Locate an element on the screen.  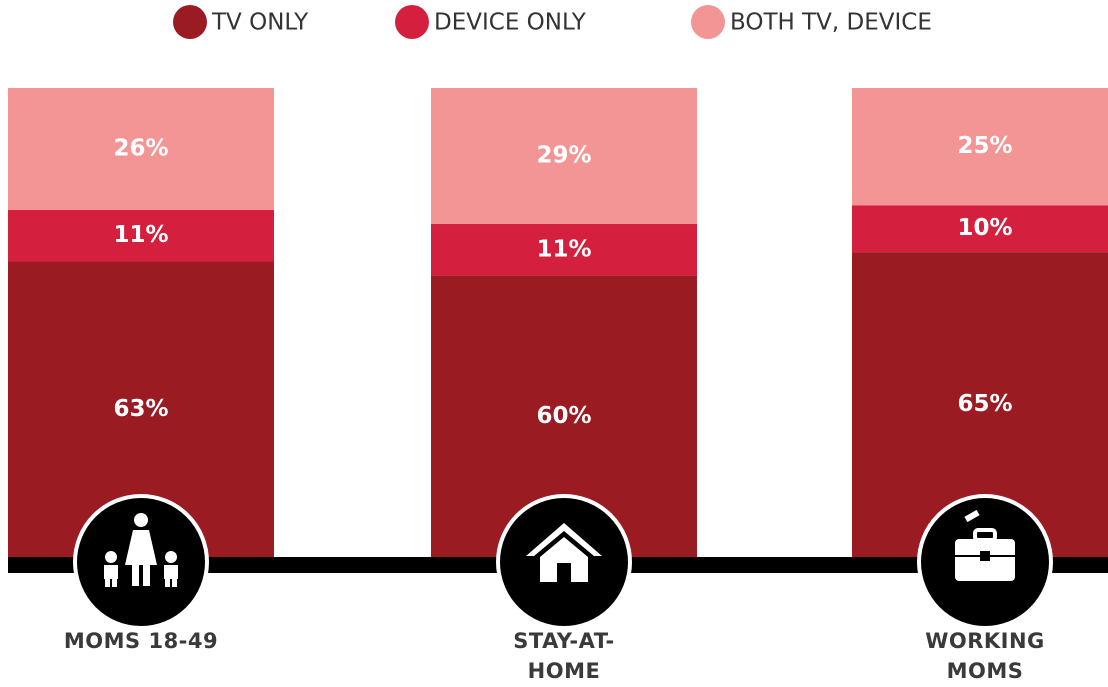
category-label: WORKING MOMS is located at coordinates (985, 656).